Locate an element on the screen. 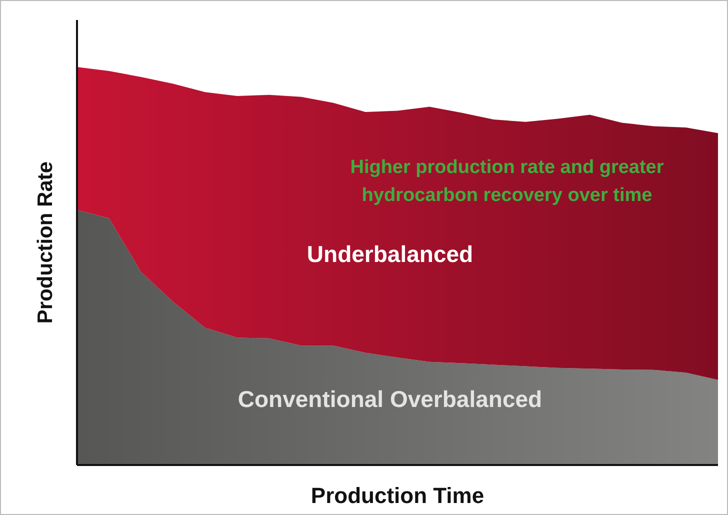  series-label: Underbalanced is located at coordinates (390, 254).